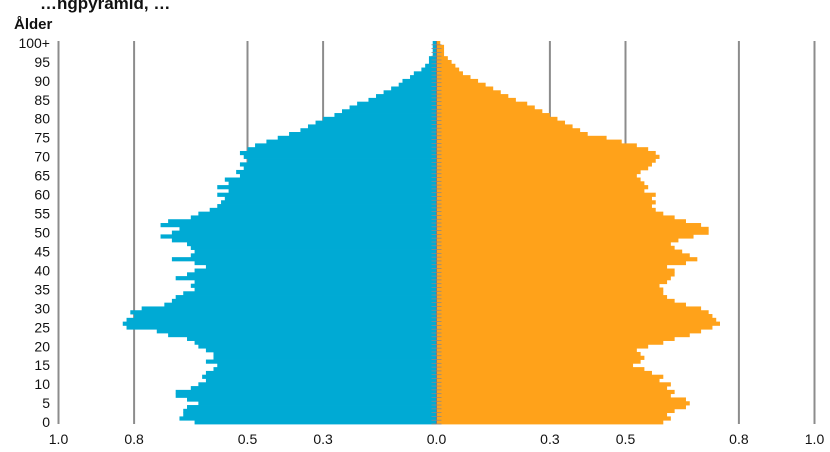 The image size is (830, 452). What do you see at coordinates (739, 439) in the screenshot?
I see `x-tick-label-7: 0.8` at bounding box center [739, 439].